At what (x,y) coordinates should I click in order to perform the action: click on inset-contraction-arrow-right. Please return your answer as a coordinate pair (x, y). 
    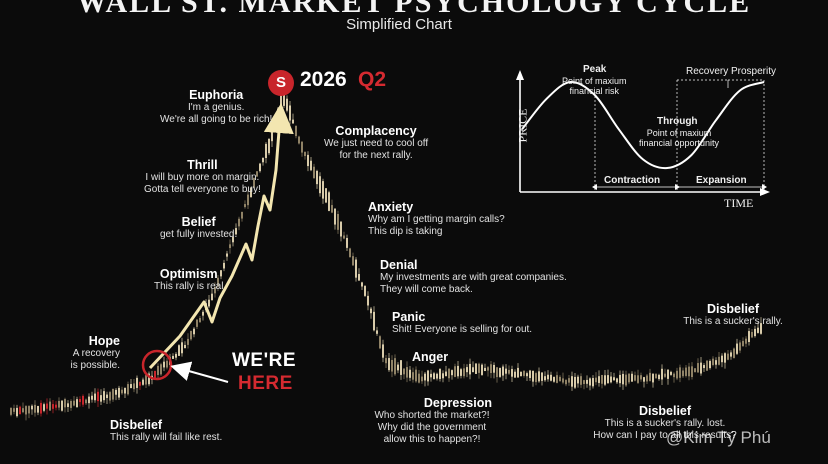
    Looking at the image, I should click on (677, 187).